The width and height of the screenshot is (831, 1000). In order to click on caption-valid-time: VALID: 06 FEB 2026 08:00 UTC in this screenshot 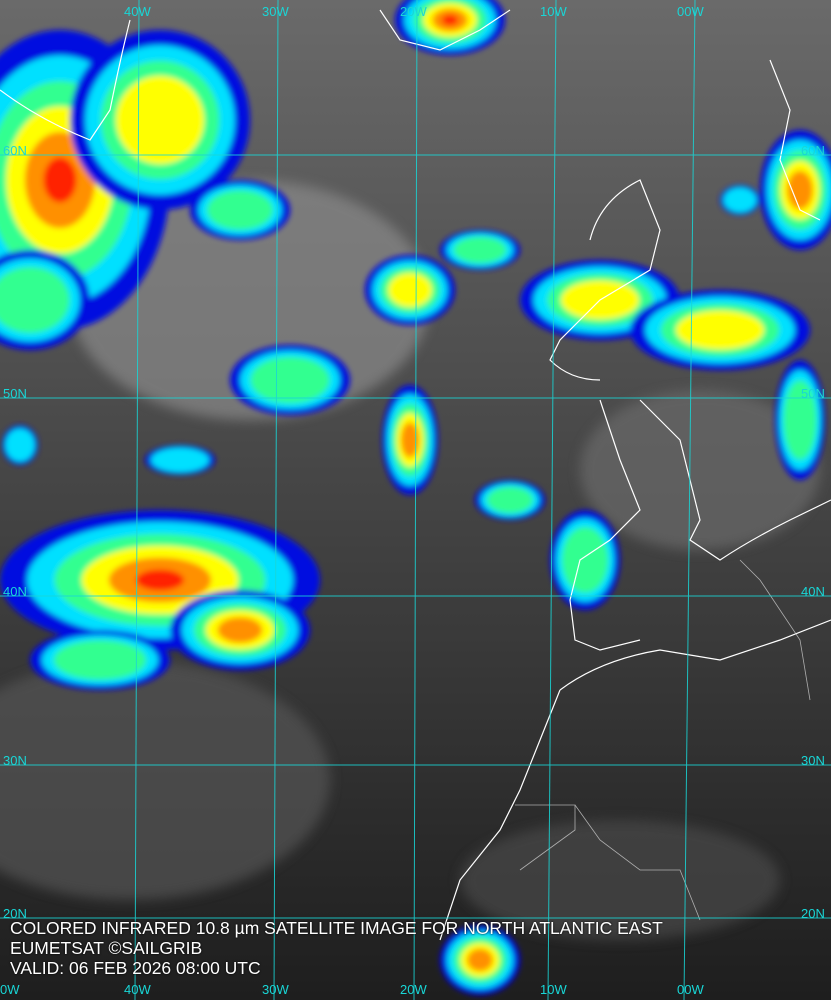, I will do `click(135, 968)`.